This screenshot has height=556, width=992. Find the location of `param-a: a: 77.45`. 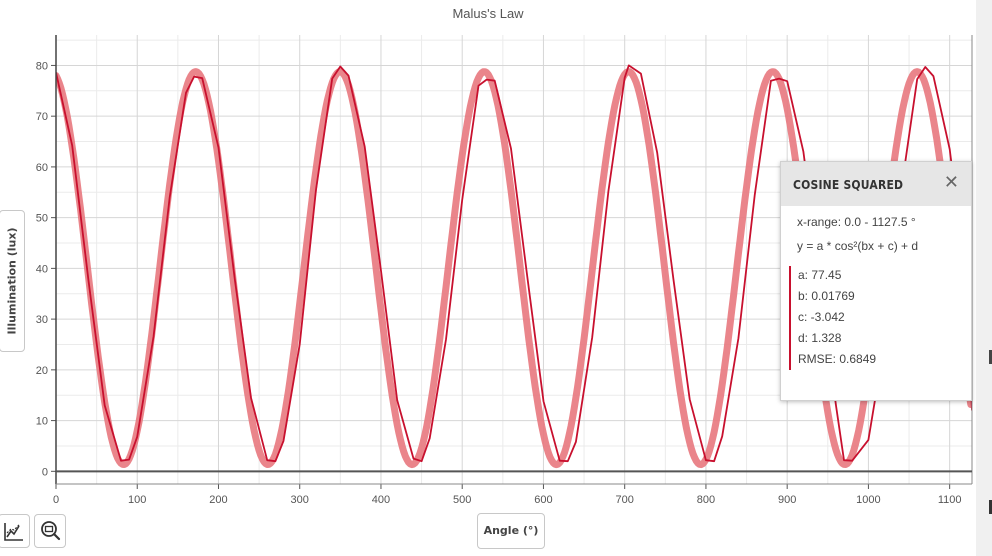

param-a: a: 77.45 is located at coordinates (820, 275).